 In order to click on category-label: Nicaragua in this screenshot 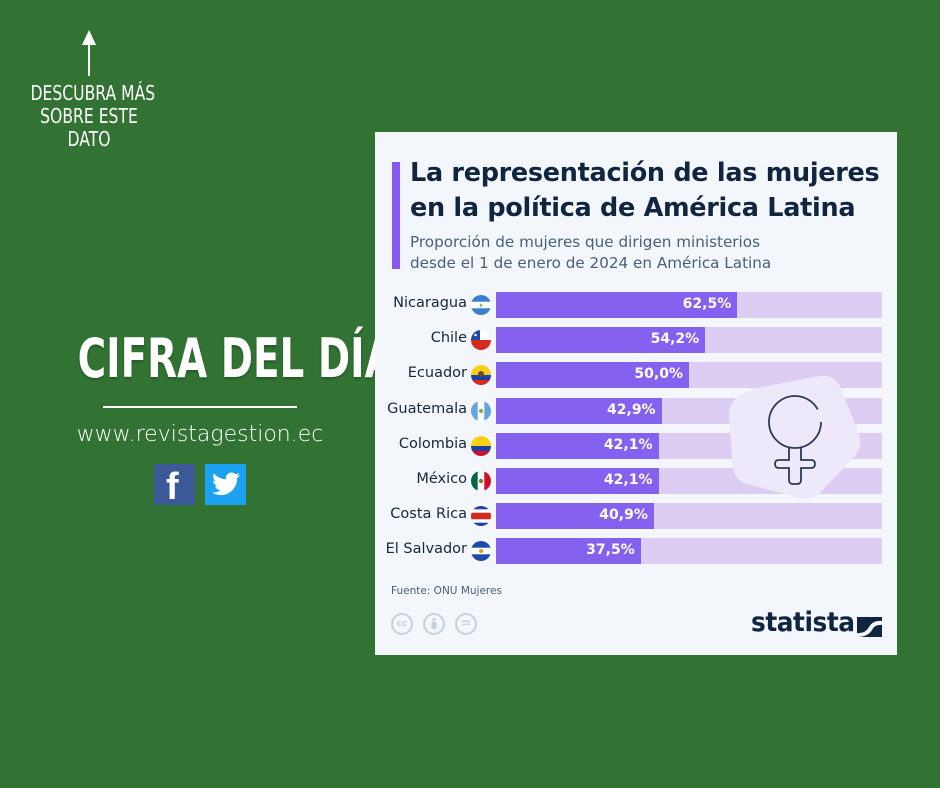, I will do `click(430, 303)`.